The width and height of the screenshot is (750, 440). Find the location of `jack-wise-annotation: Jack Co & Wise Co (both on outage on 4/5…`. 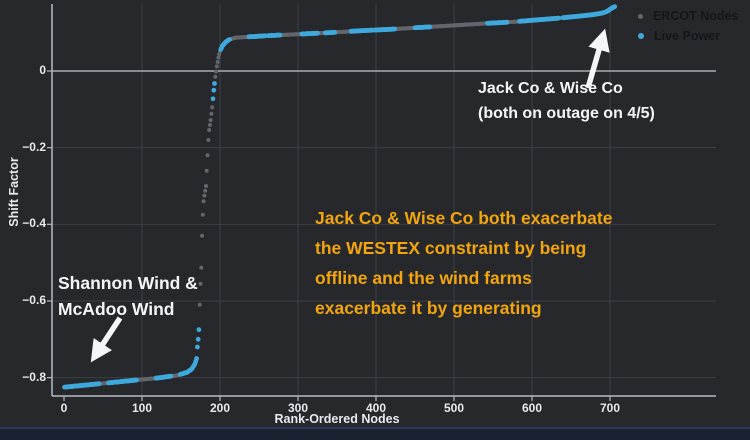

jack-wise-annotation: Jack Co & Wise Co (both on outage on 4/5… is located at coordinates (566, 101).